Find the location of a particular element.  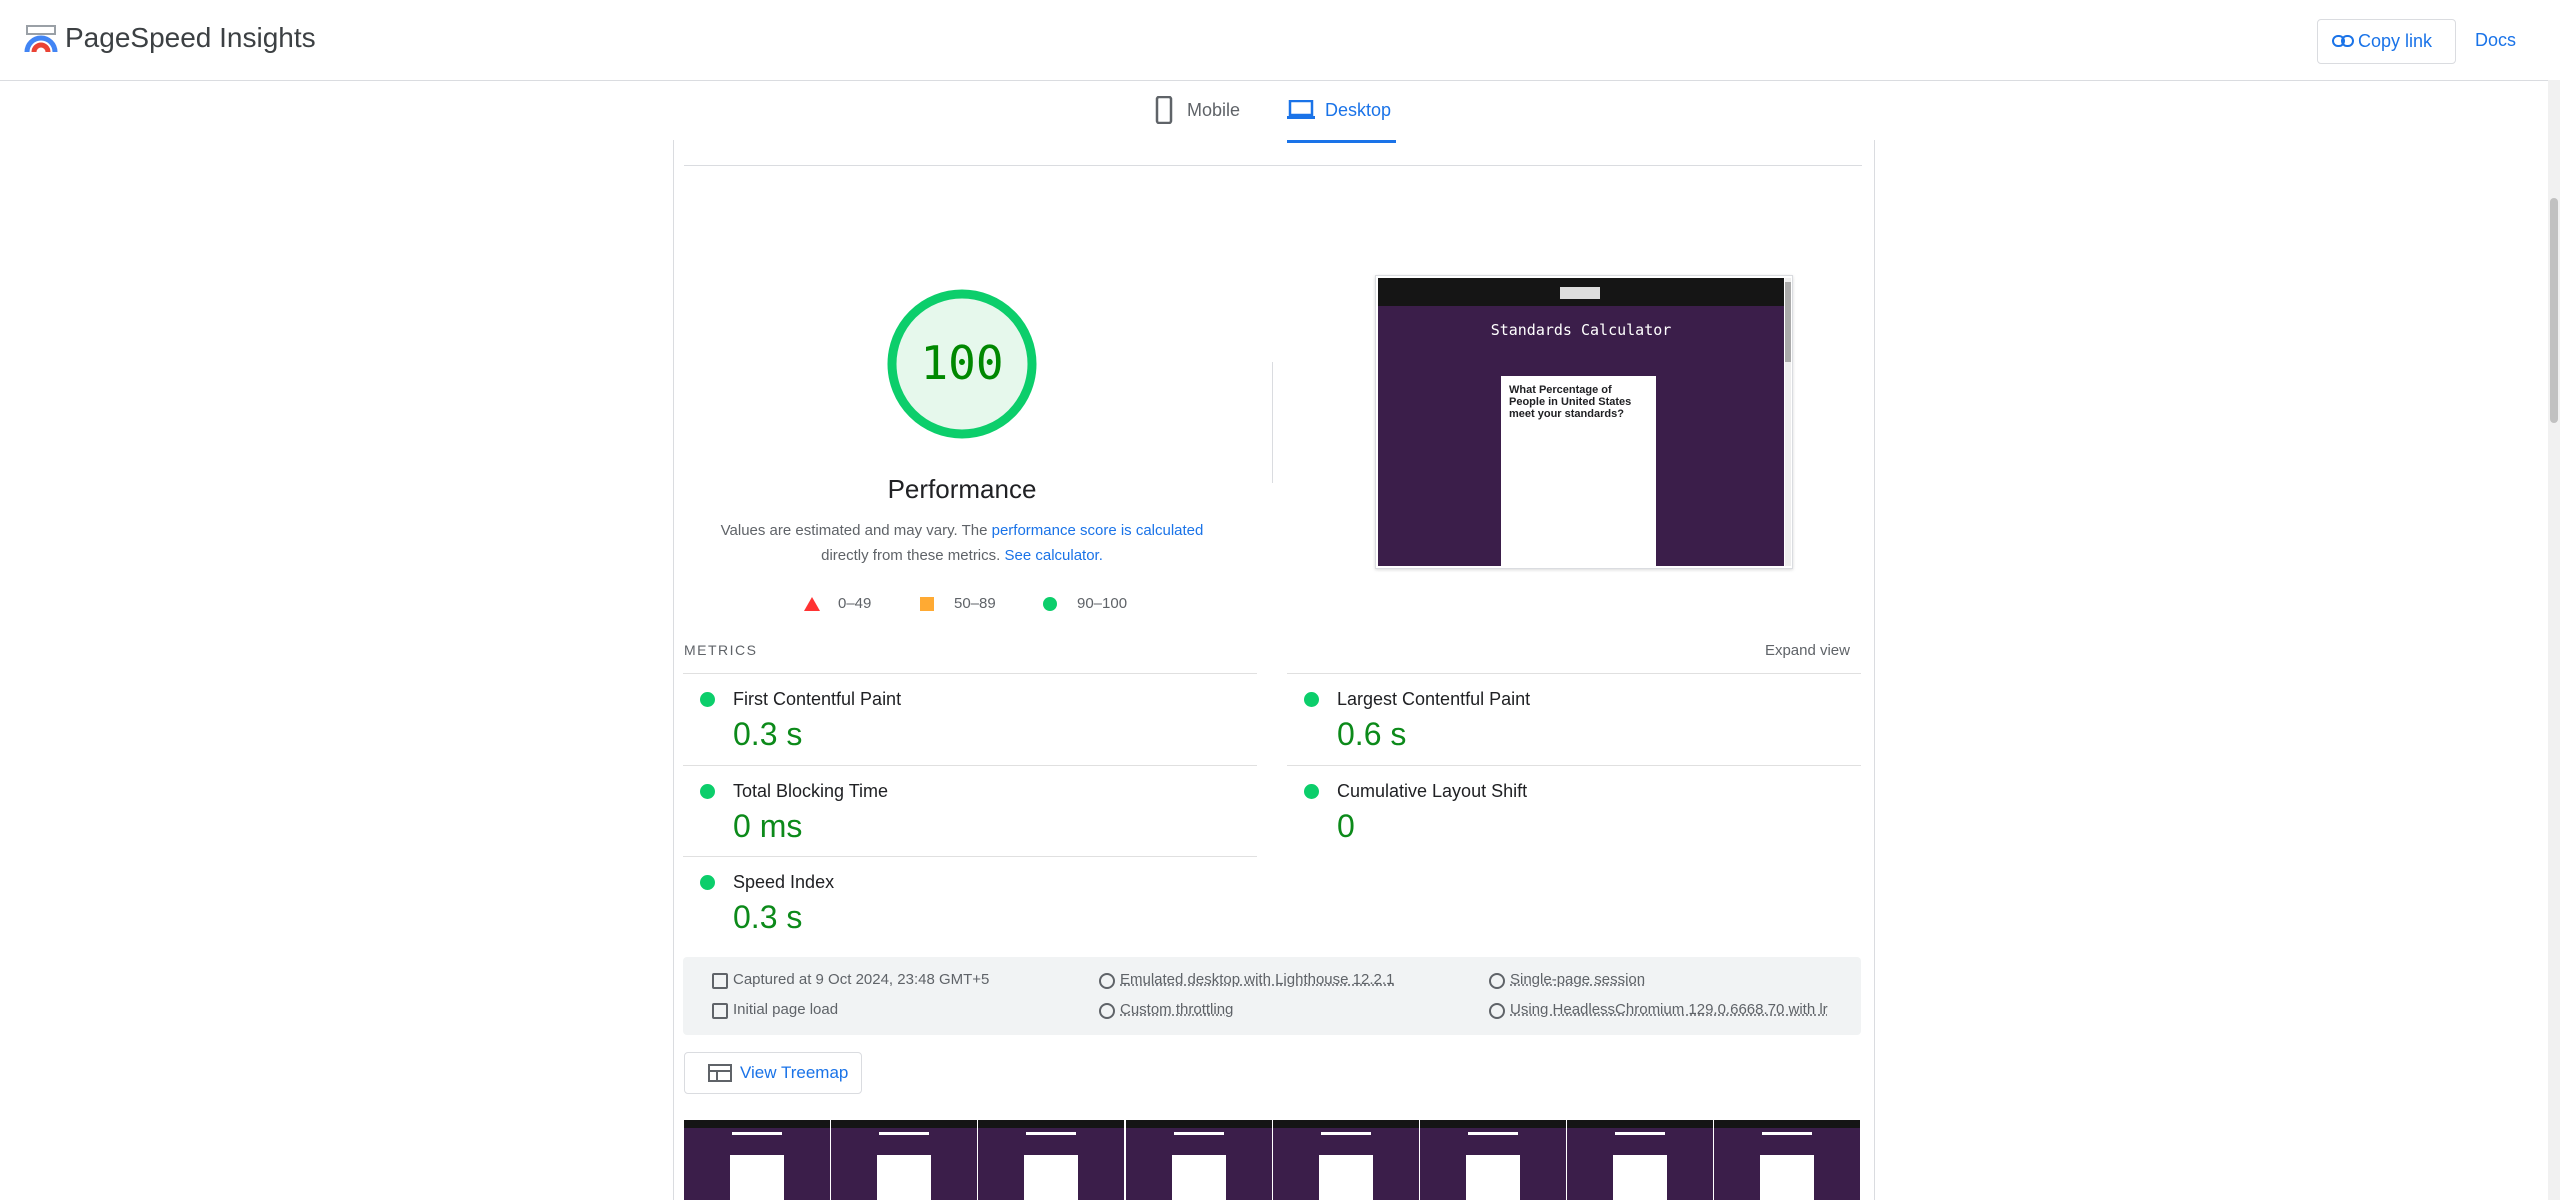

treemap-button: View Treemap is located at coordinates (773, 1073).